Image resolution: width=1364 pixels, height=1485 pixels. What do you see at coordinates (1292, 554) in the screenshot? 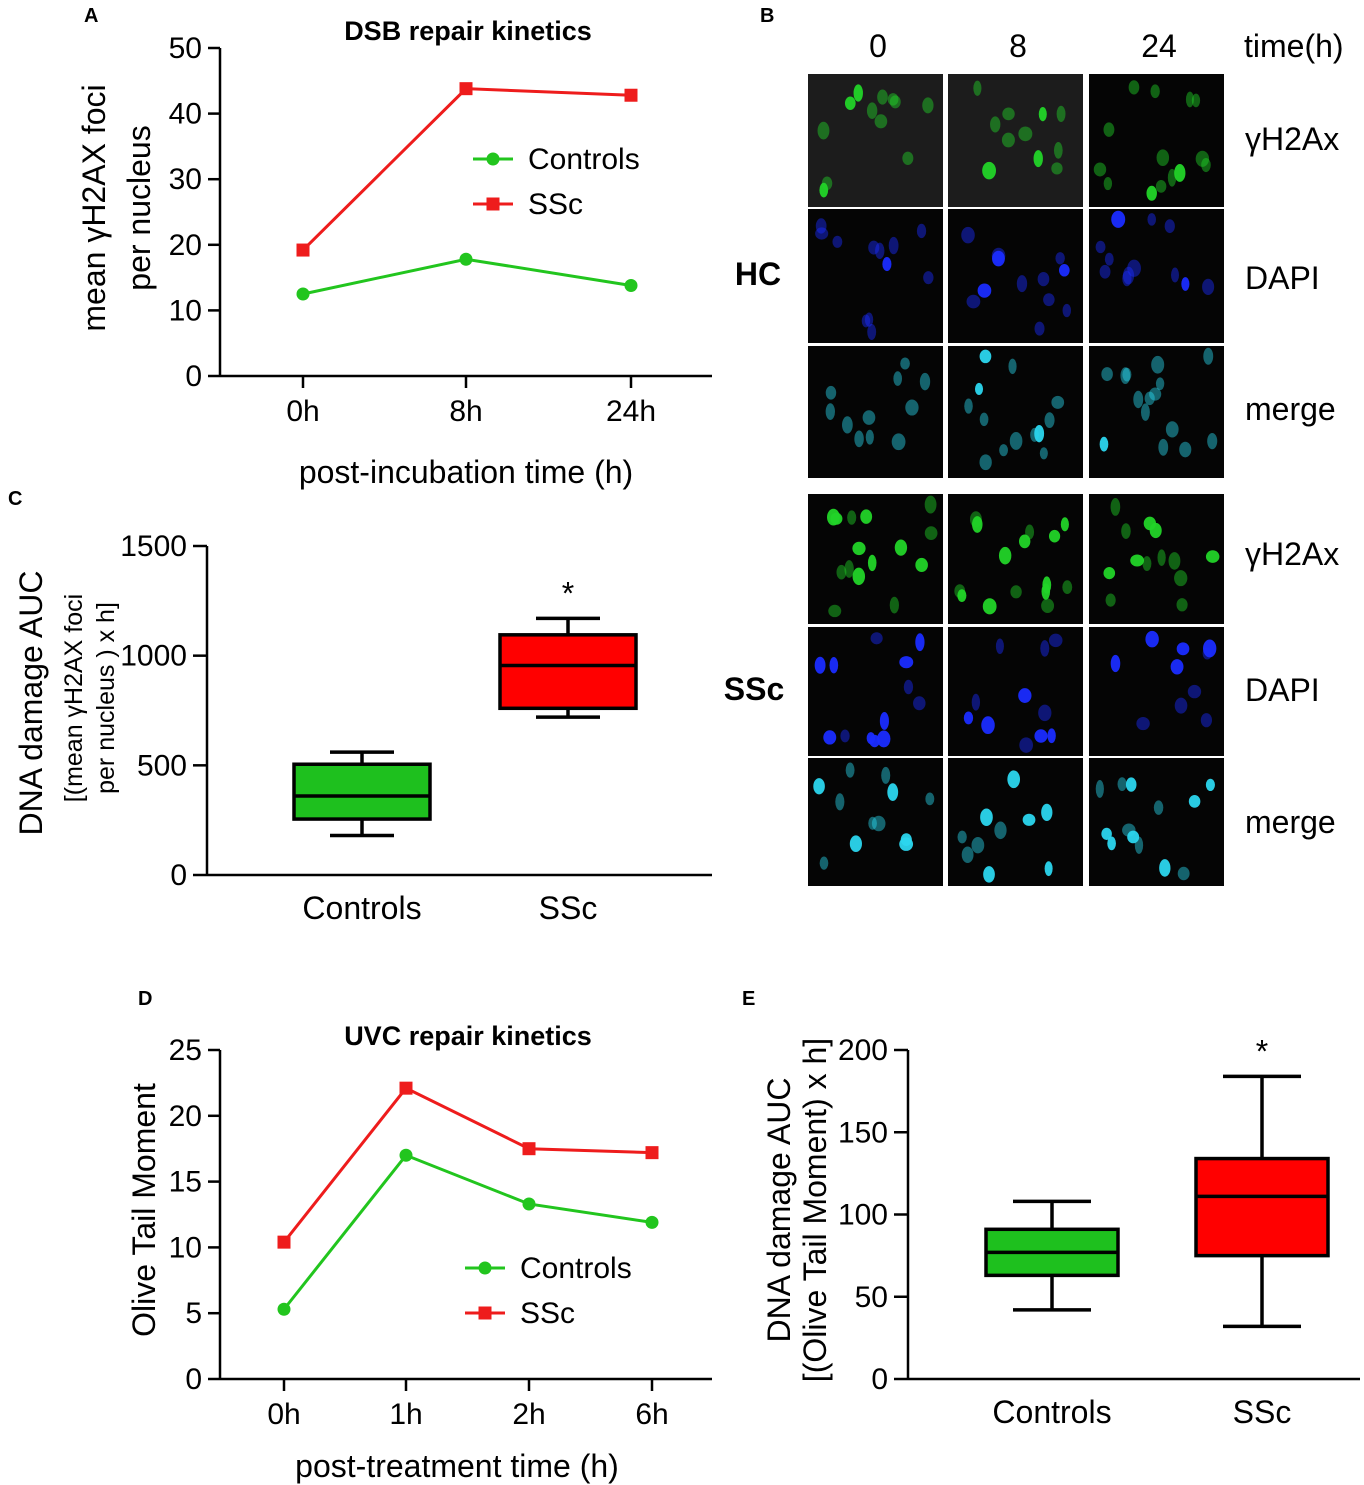
I see `channel-label-ssc-gh2ax: γH2Ax` at bounding box center [1292, 554].